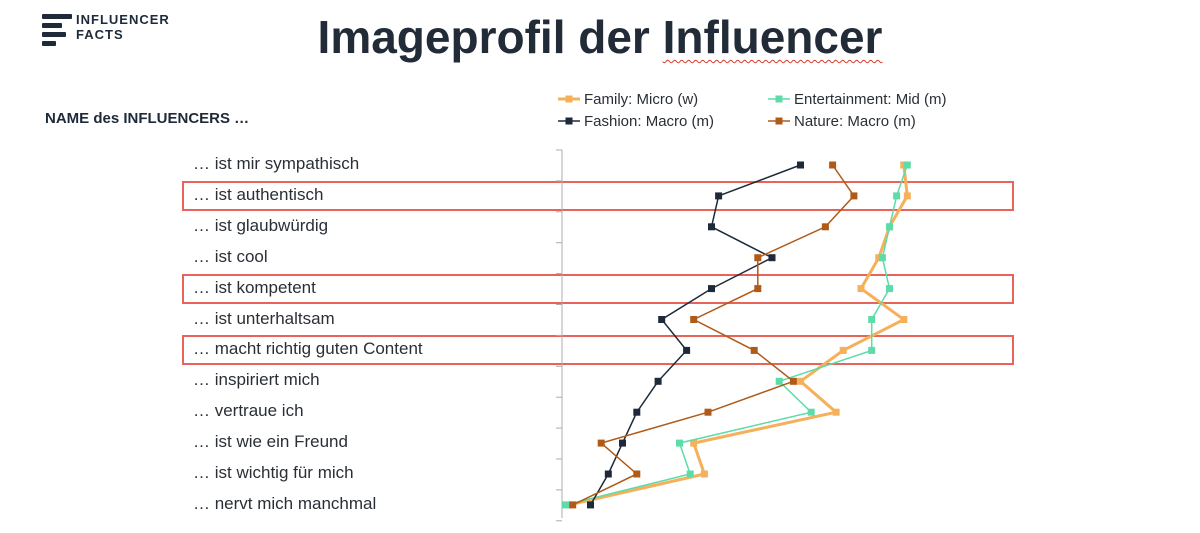 The height and width of the screenshot is (533, 1200). What do you see at coordinates (248, 411) in the screenshot?
I see `category-label: … vertraue ich` at bounding box center [248, 411].